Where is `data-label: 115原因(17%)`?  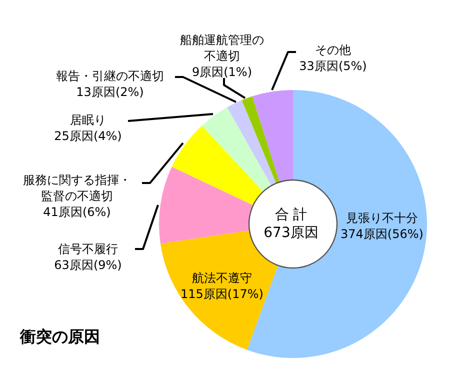
data-label: 115原因(17%) is located at coordinates (222, 294).